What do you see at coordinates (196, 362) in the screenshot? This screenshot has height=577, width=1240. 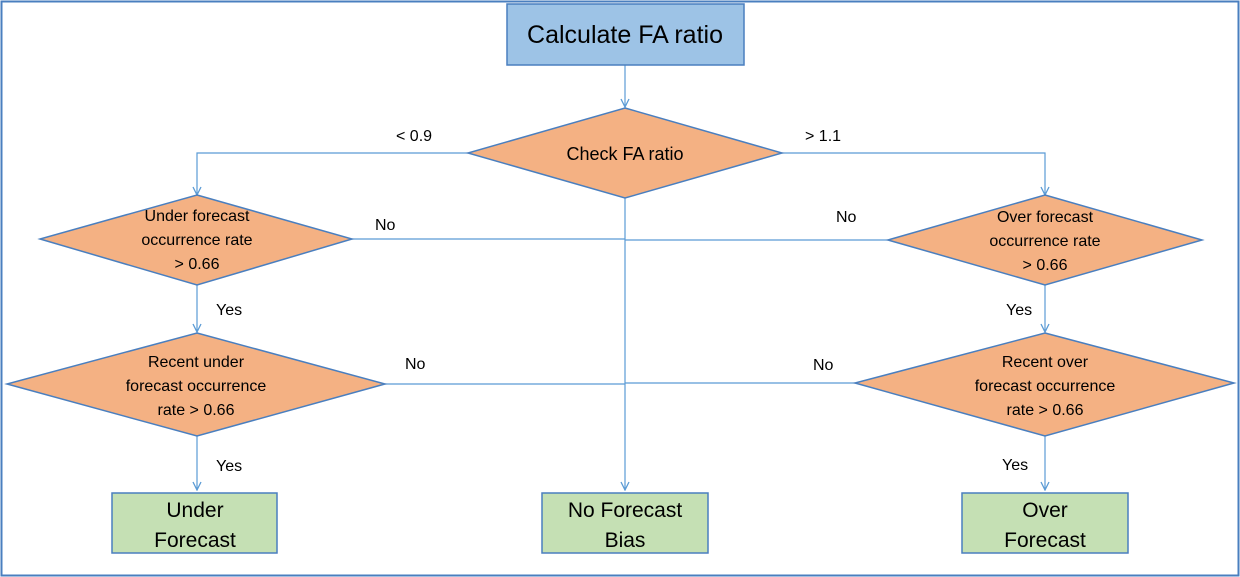 I see `decision-recent-under-line-1: Recent under` at bounding box center [196, 362].